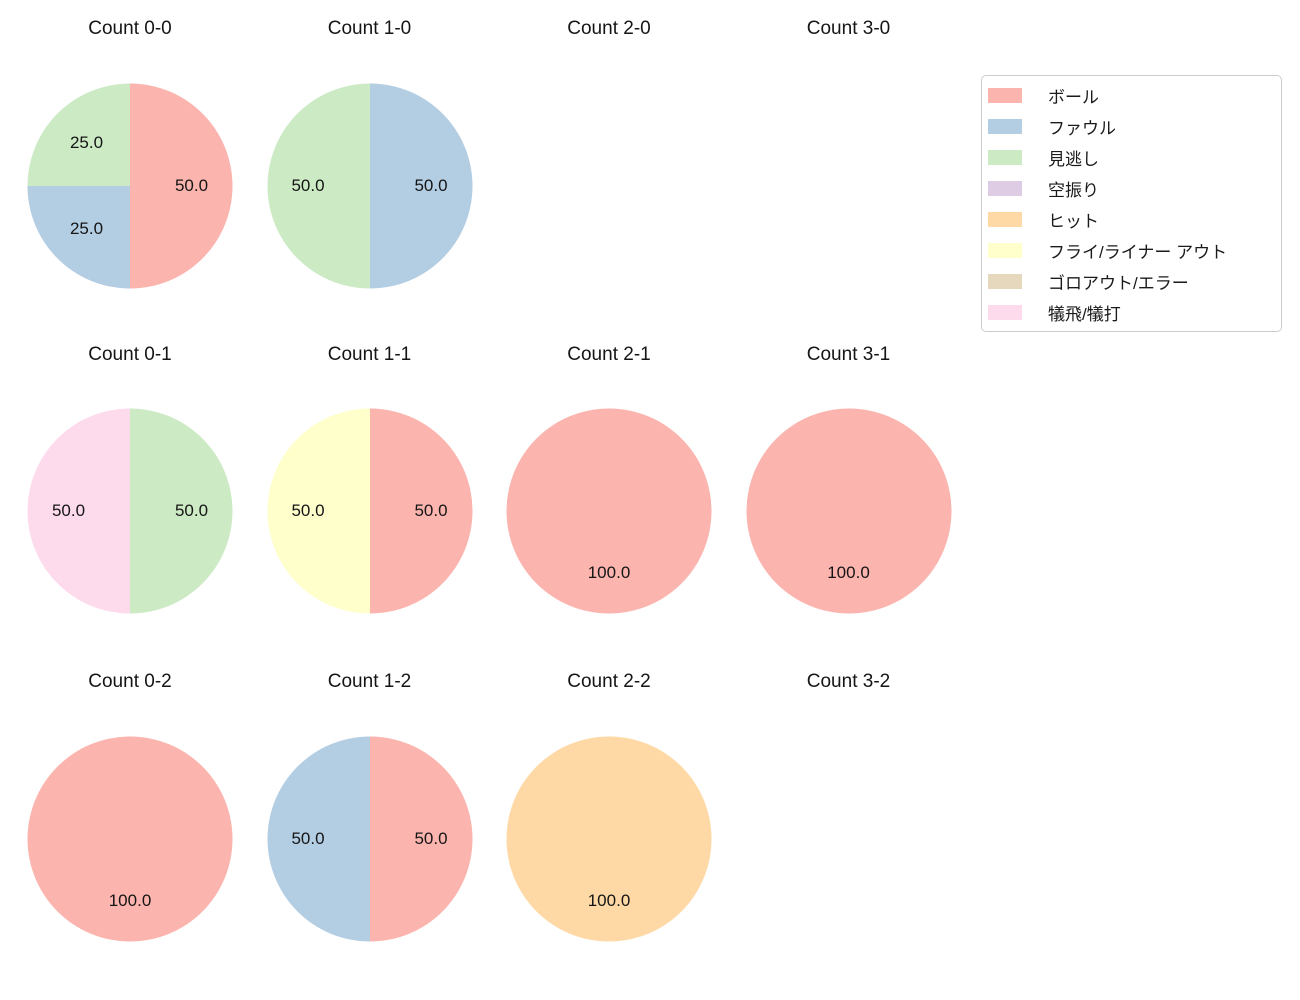  What do you see at coordinates (1129, 188) in the screenshot?
I see `legend-item: 空振り` at bounding box center [1129, 188].